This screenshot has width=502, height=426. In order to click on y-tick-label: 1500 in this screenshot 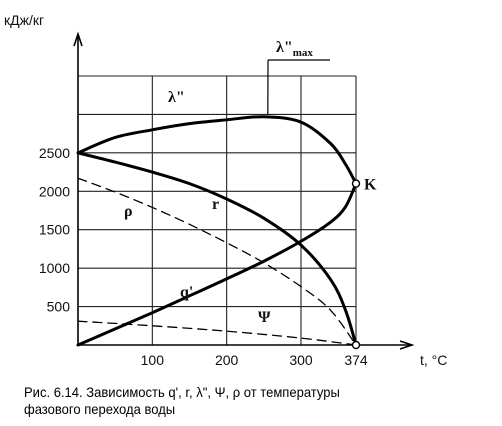, I will do `click(54, 230)`.